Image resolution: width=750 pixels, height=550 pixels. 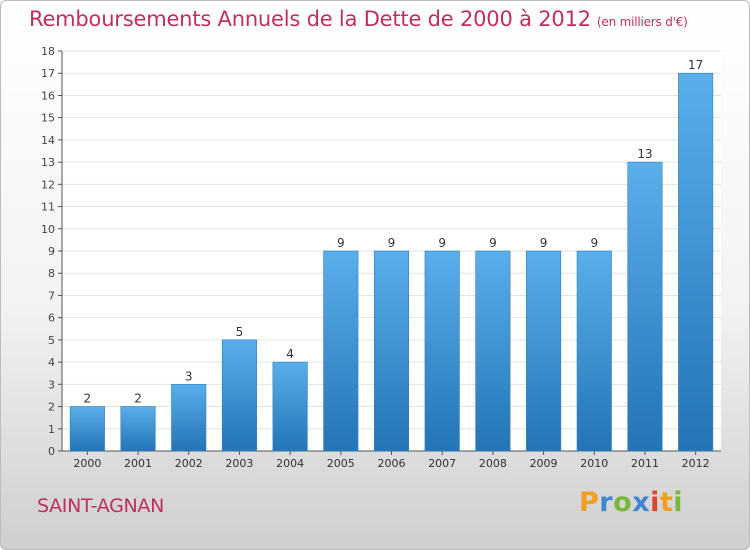 I want to click on bar-2000, so click(x=87, y=429).